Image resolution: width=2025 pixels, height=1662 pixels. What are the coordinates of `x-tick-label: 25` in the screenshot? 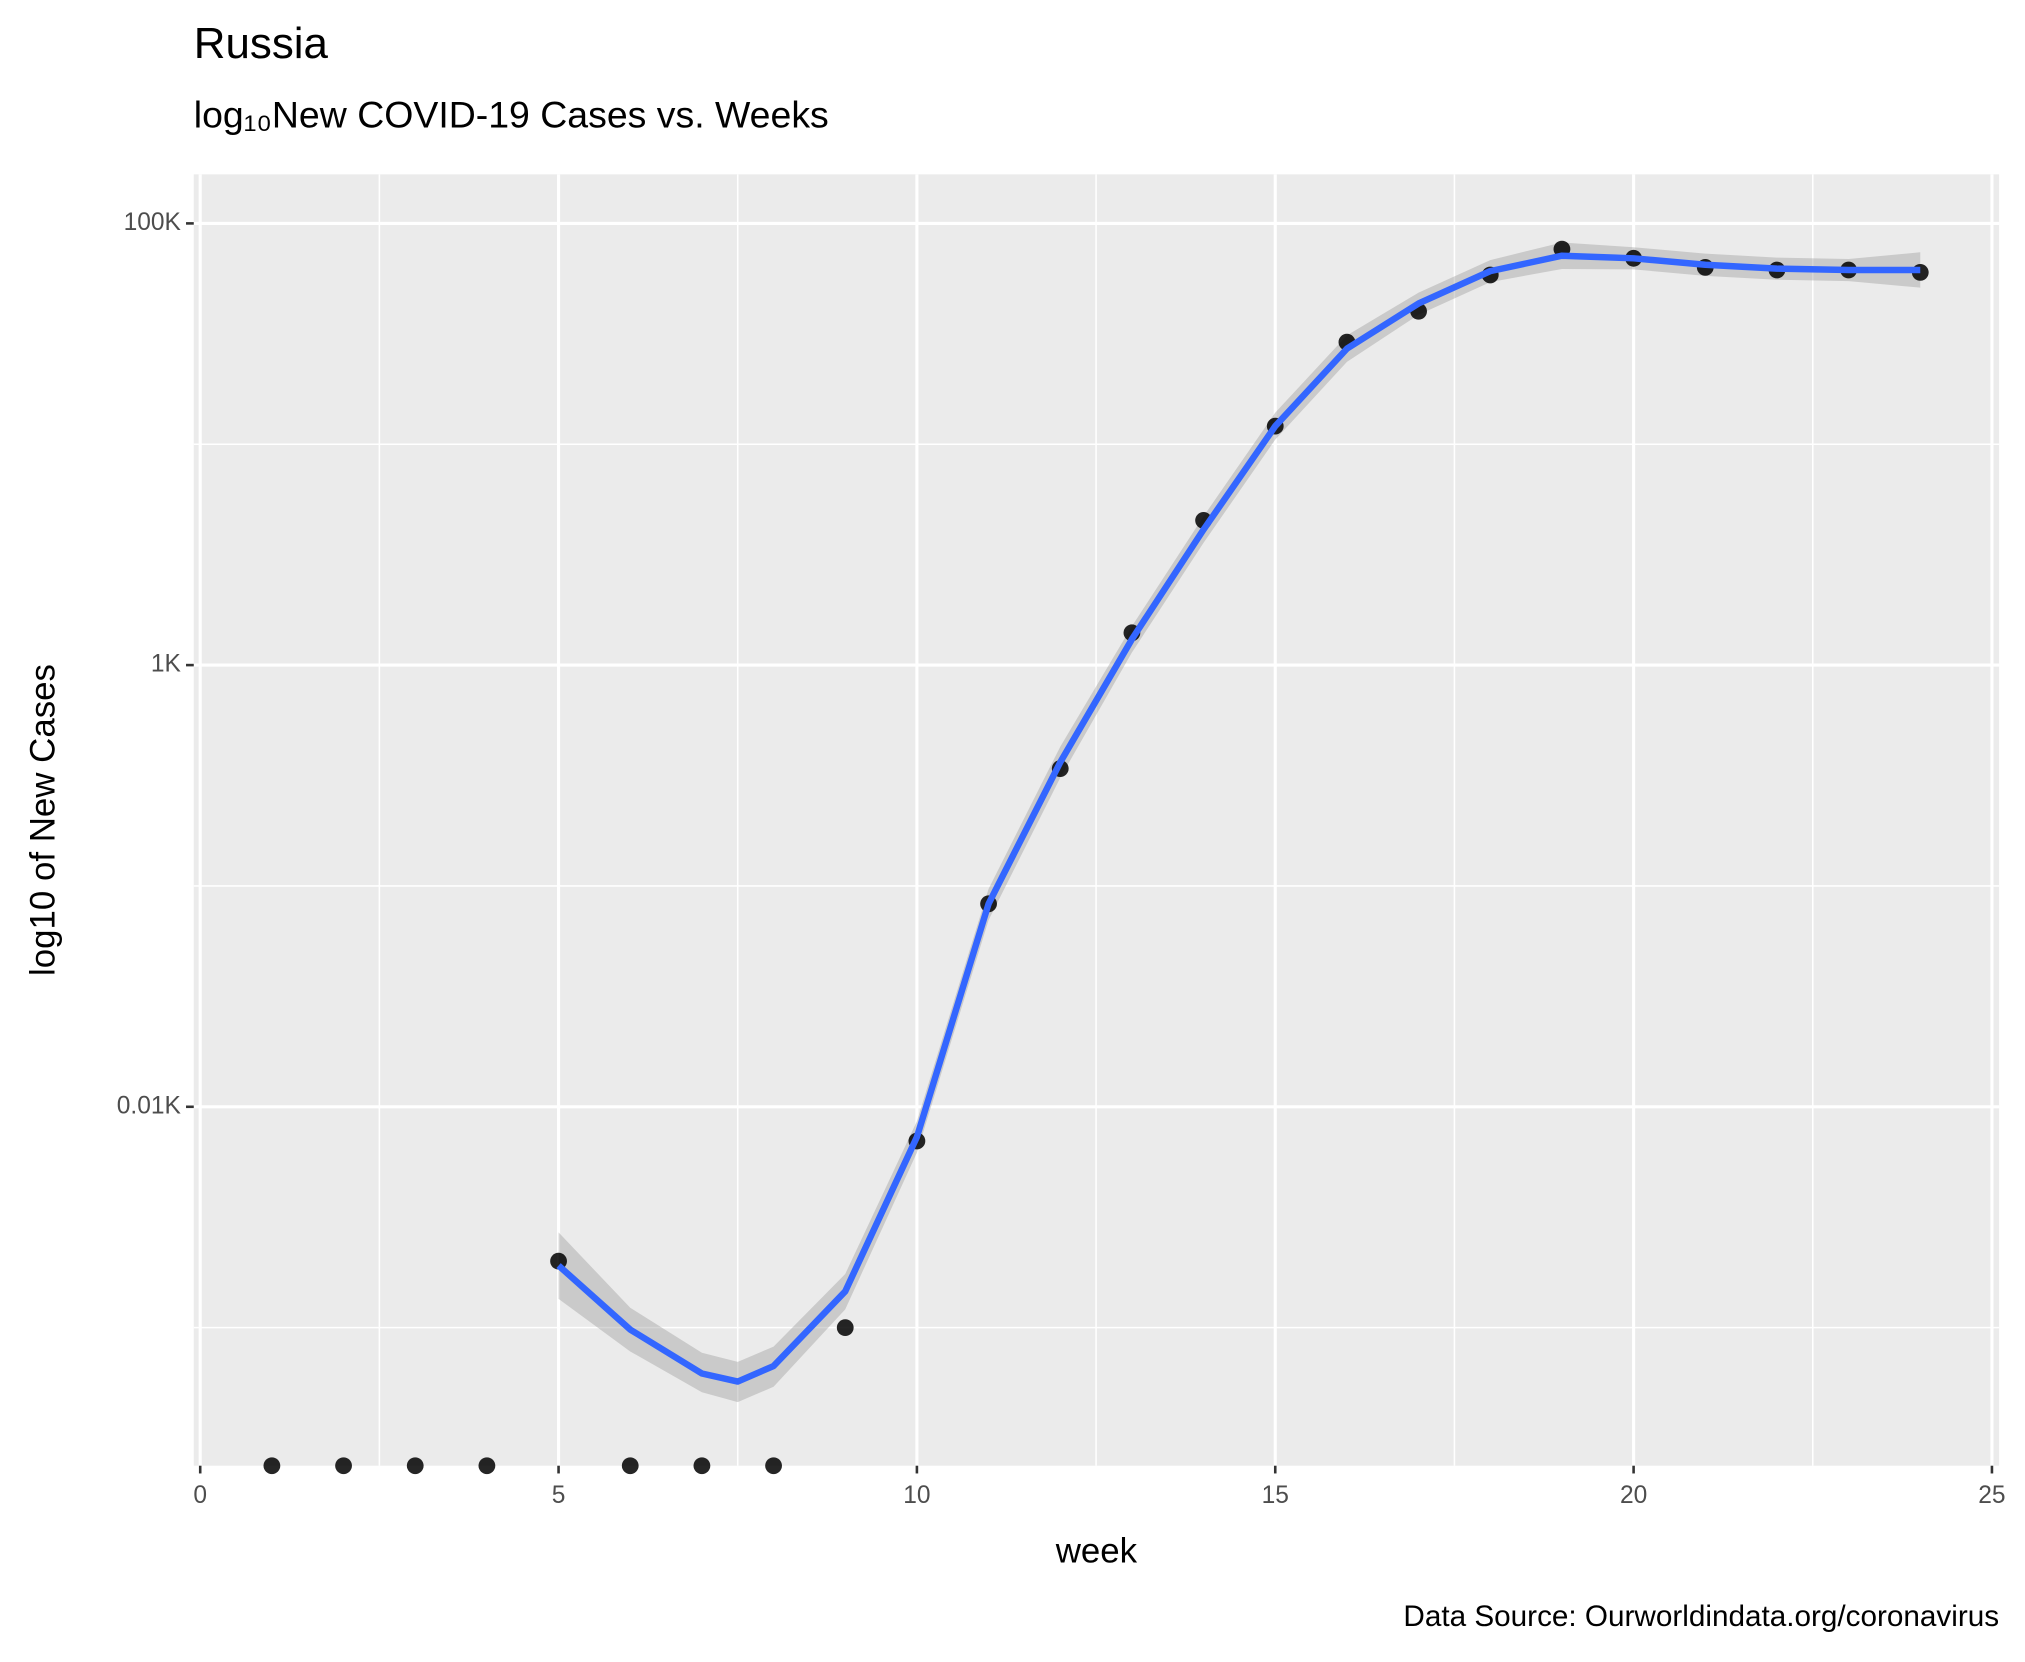 It's located at (1991, 1495).